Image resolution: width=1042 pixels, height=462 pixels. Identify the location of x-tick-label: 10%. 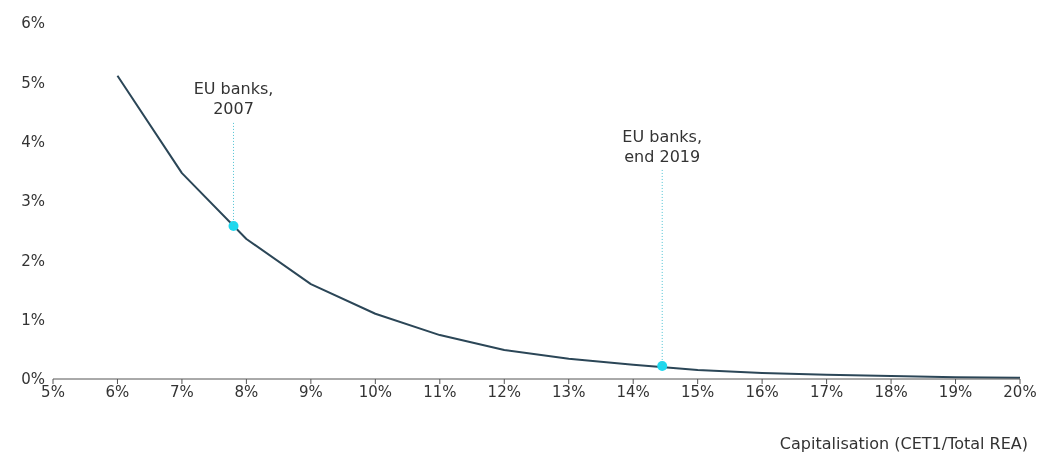
(375, 391).